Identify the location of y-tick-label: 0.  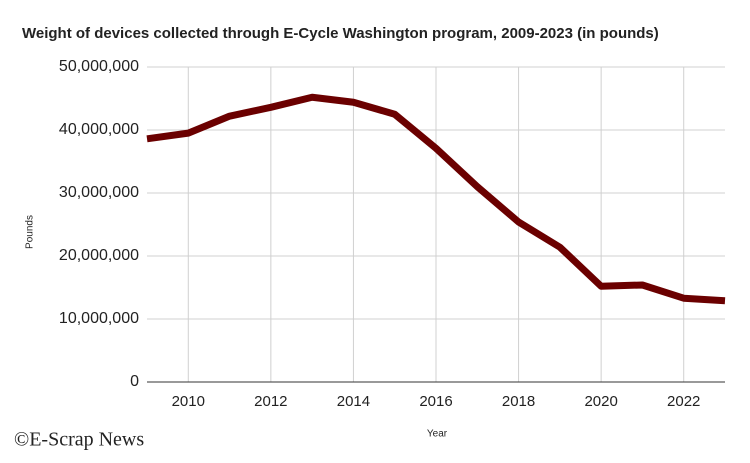
(134, 381).